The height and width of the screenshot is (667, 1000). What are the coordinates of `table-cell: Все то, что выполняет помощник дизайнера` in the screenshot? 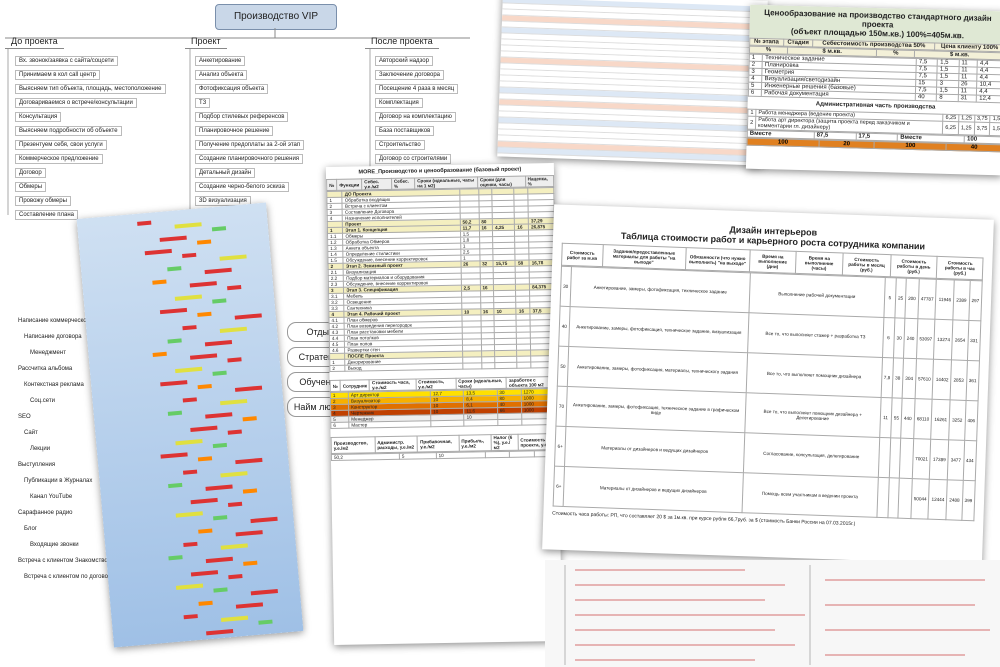 It's located at (814, 375).